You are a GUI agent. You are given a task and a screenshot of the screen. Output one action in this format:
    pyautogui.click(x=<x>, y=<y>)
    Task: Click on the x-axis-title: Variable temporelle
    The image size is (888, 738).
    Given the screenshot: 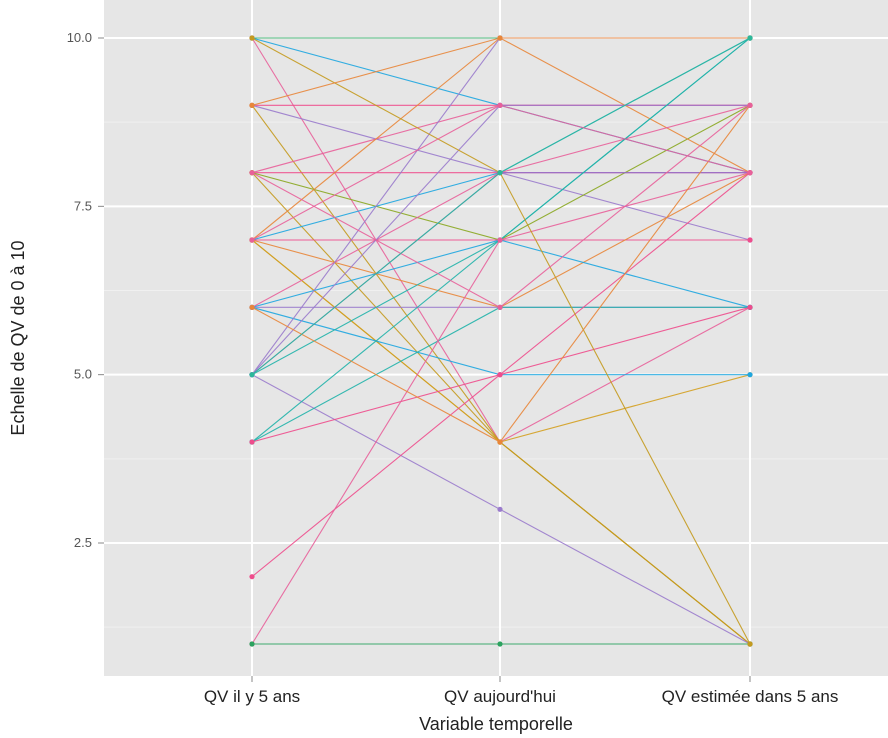 What is the action you would take?
    pyautogui.click(x=496, y=724)
    